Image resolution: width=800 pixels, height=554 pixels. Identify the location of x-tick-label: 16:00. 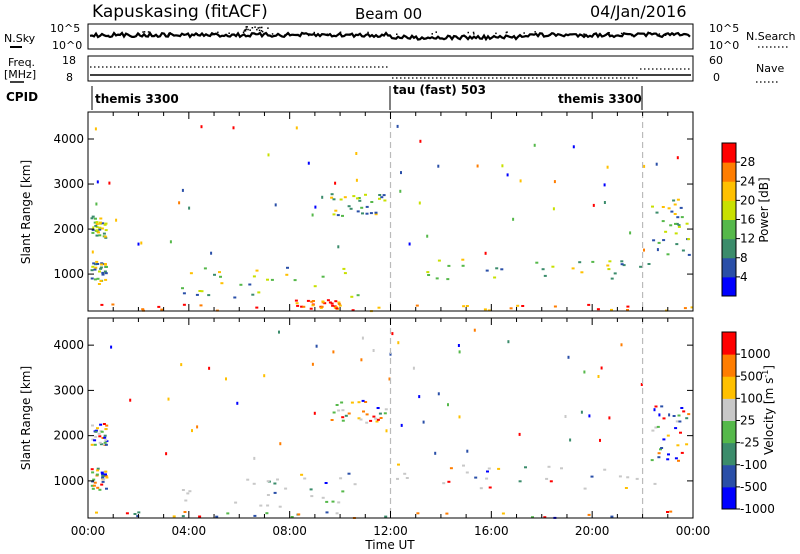
(491, 531).